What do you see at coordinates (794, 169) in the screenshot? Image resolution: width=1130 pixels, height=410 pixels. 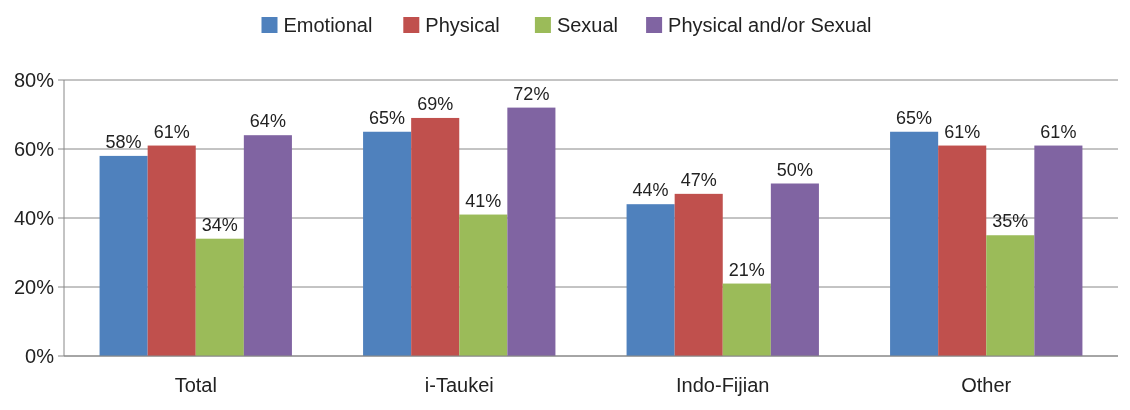 I see `data-label: 50%` at bounding box center [794, 169].